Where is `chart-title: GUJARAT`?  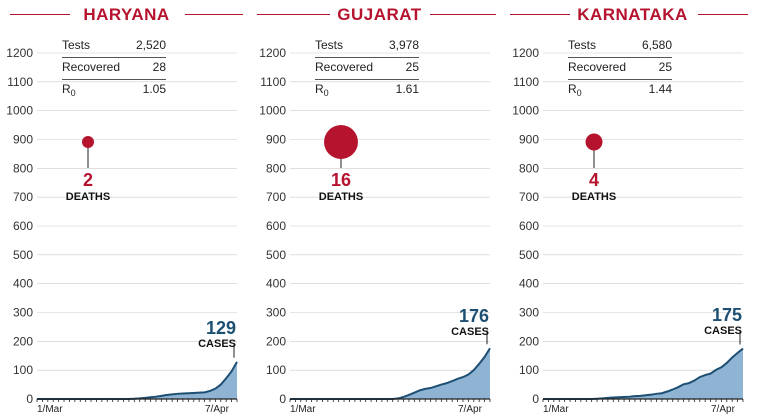
chart-title: GUJARAT is located at coordinates (379, 14).